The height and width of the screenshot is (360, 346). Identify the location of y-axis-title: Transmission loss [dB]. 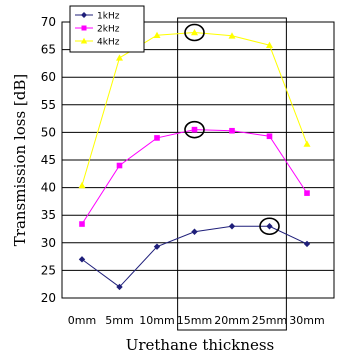
(20, 160).